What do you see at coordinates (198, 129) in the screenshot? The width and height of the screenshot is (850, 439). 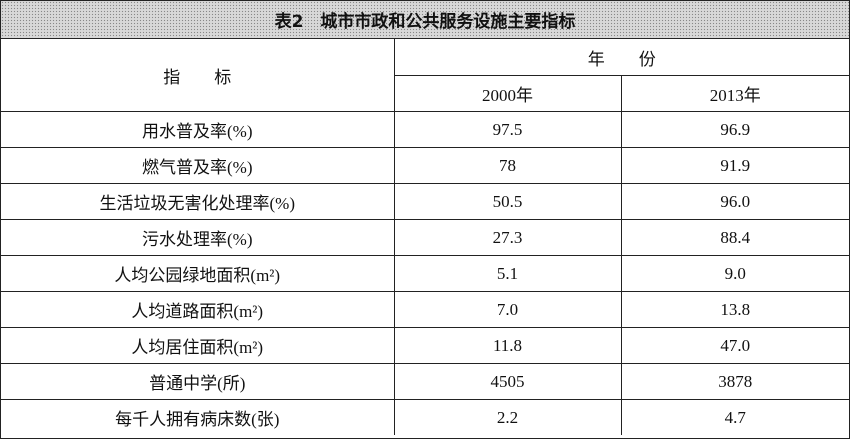 I see `indicator-cell: 用水普及率(%)` at bounding box center [198, 129].